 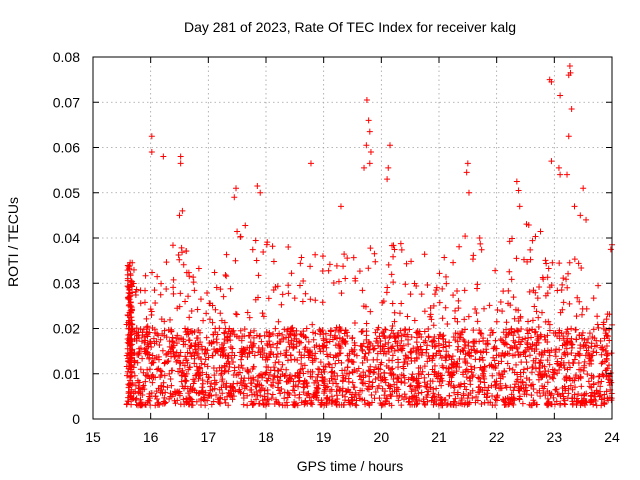 What do you see at coordinates (66, 148) in the screenshot?
I see `y-tick-label: 0.06` at bounding box center [66, 148].